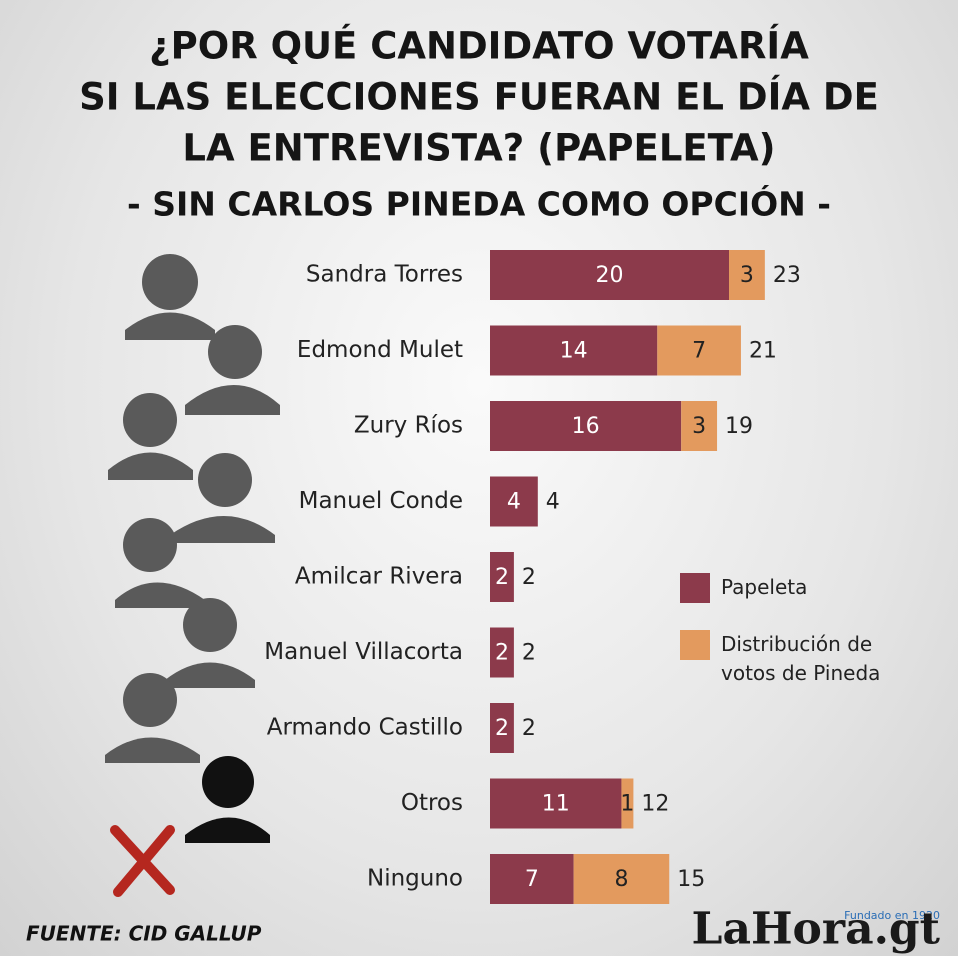  I want to click on category-label: Otros, so click(432, 803).